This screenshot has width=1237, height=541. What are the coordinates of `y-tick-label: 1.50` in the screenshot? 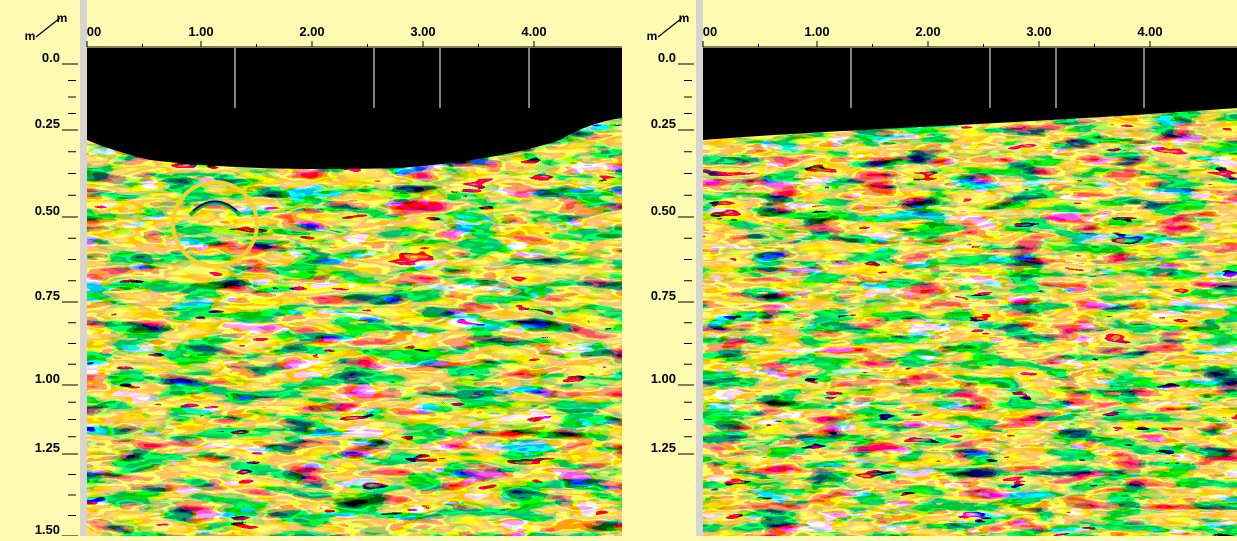 It's located at (47, 529).